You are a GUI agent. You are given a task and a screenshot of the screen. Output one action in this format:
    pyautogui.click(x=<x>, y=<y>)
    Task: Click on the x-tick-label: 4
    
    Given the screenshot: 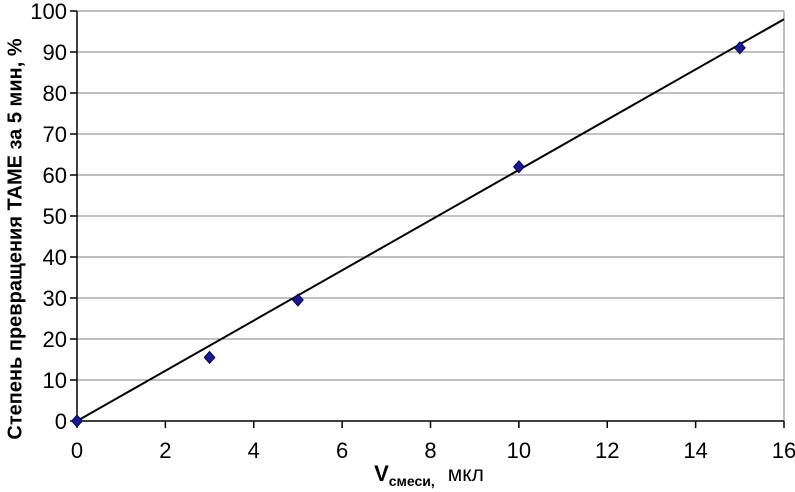 What is the action you would take?
    pyautogui.click(x=254, y=450)
    